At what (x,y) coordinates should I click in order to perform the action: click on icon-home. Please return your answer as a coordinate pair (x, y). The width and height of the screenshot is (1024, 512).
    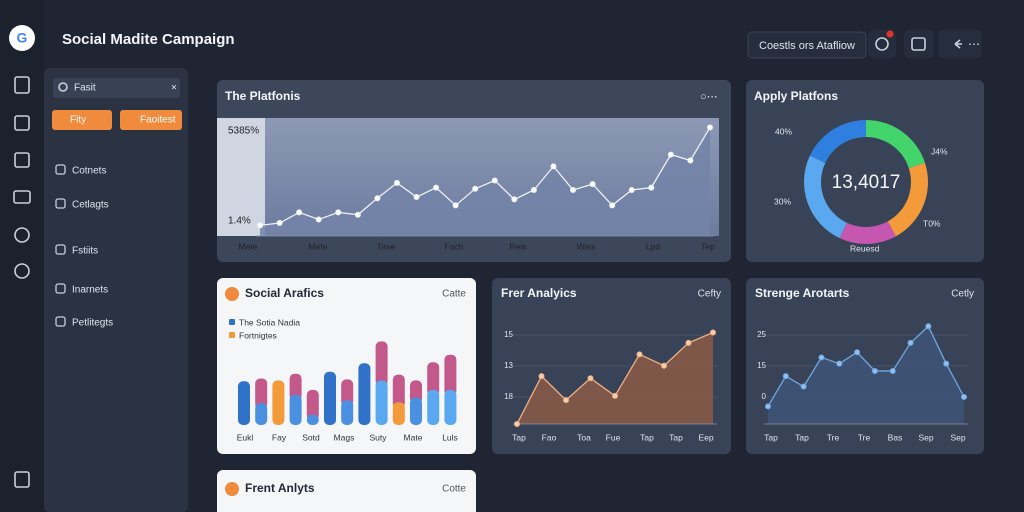
    Looking at the image, I should click on (22, 479).